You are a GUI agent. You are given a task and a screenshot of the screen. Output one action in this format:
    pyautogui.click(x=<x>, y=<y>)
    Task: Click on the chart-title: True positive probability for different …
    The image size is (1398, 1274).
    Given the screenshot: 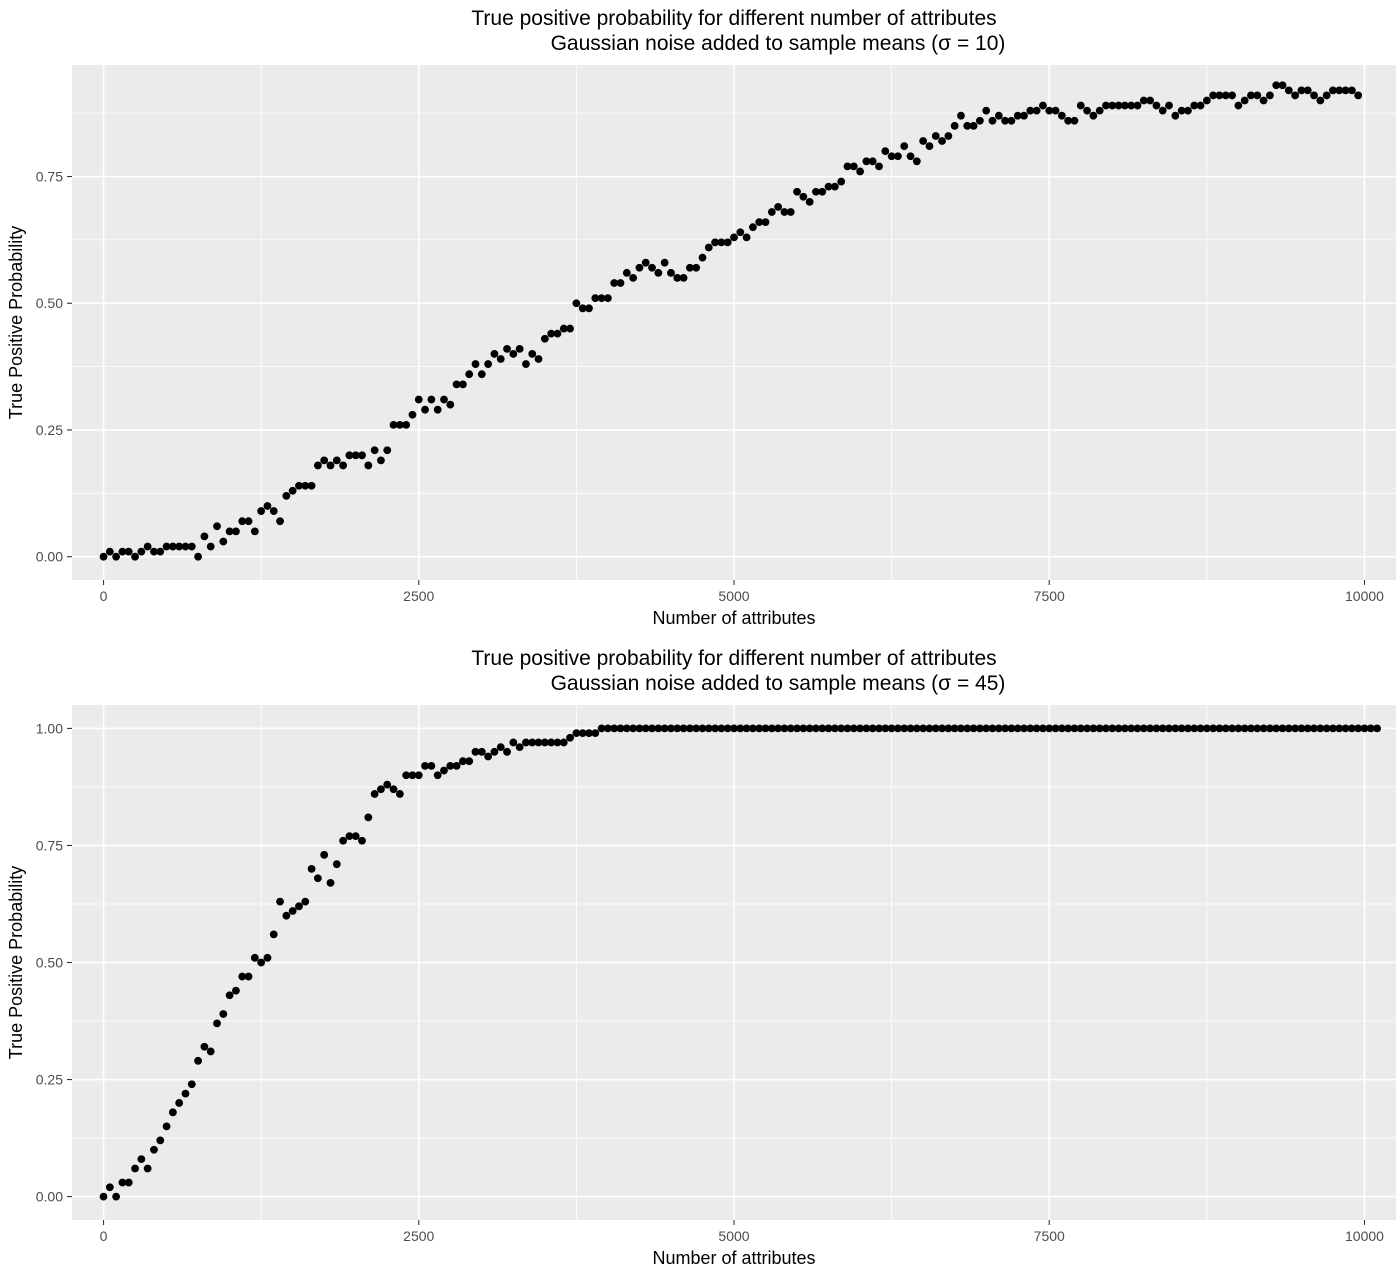 What is the action you would take?
    pyautogui.click(x=733, y=658)
    